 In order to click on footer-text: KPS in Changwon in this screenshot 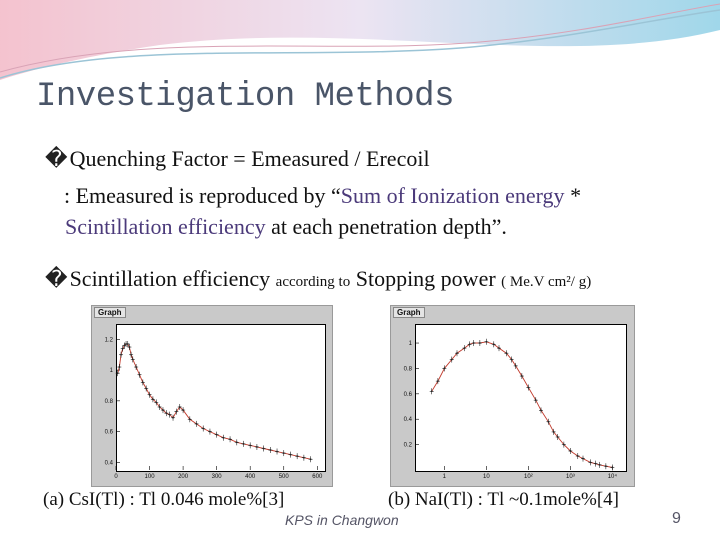, I will do `click(342, 520)`.